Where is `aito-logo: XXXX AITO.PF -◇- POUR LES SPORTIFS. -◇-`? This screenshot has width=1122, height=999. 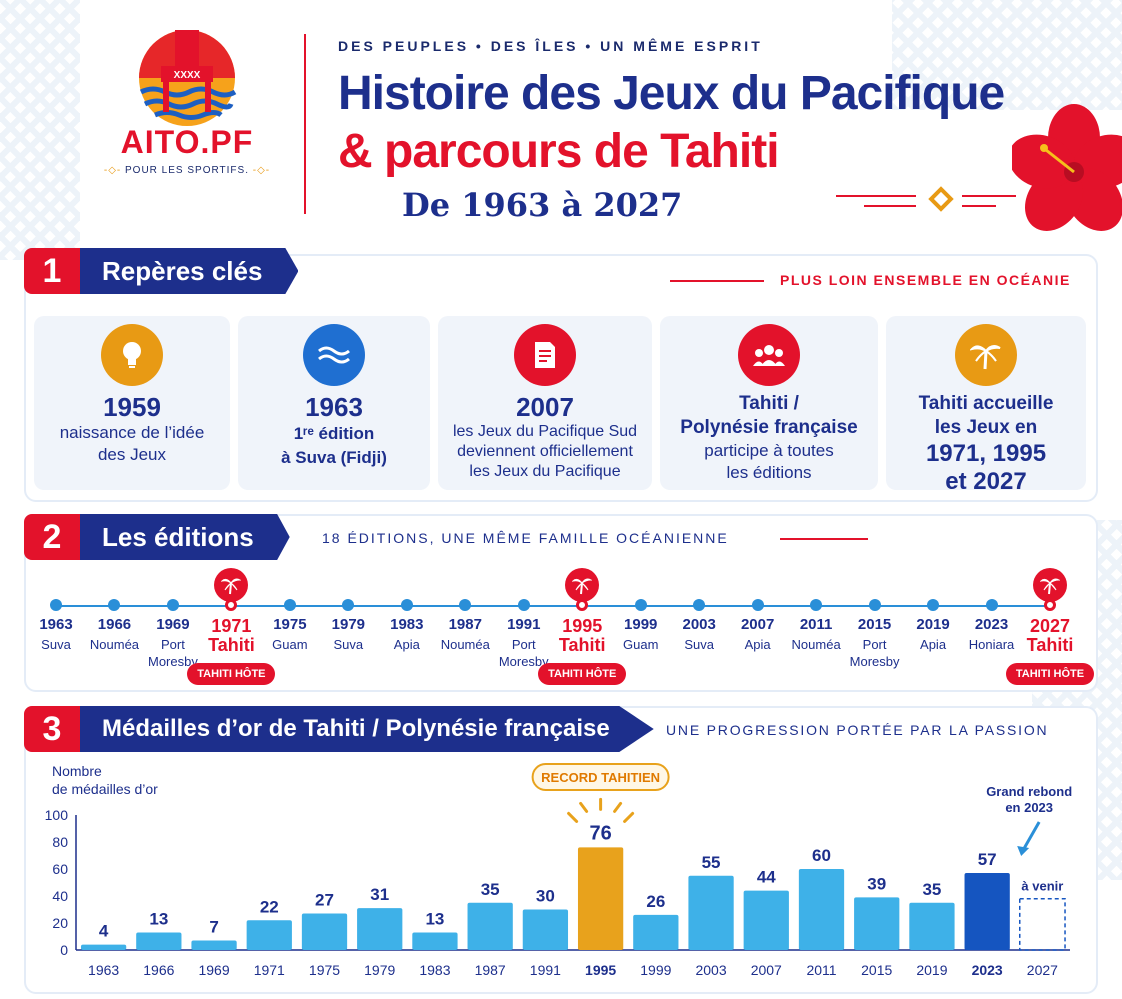
aito-logo: XXXX AITO.PF -◇- POUR LES SPORTIFS. -◇- is located at coordinates (187, 107).